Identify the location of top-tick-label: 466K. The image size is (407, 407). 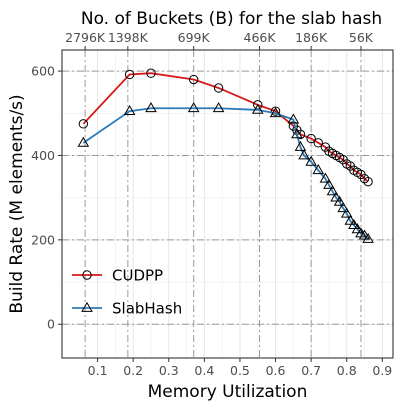
(260, 37).